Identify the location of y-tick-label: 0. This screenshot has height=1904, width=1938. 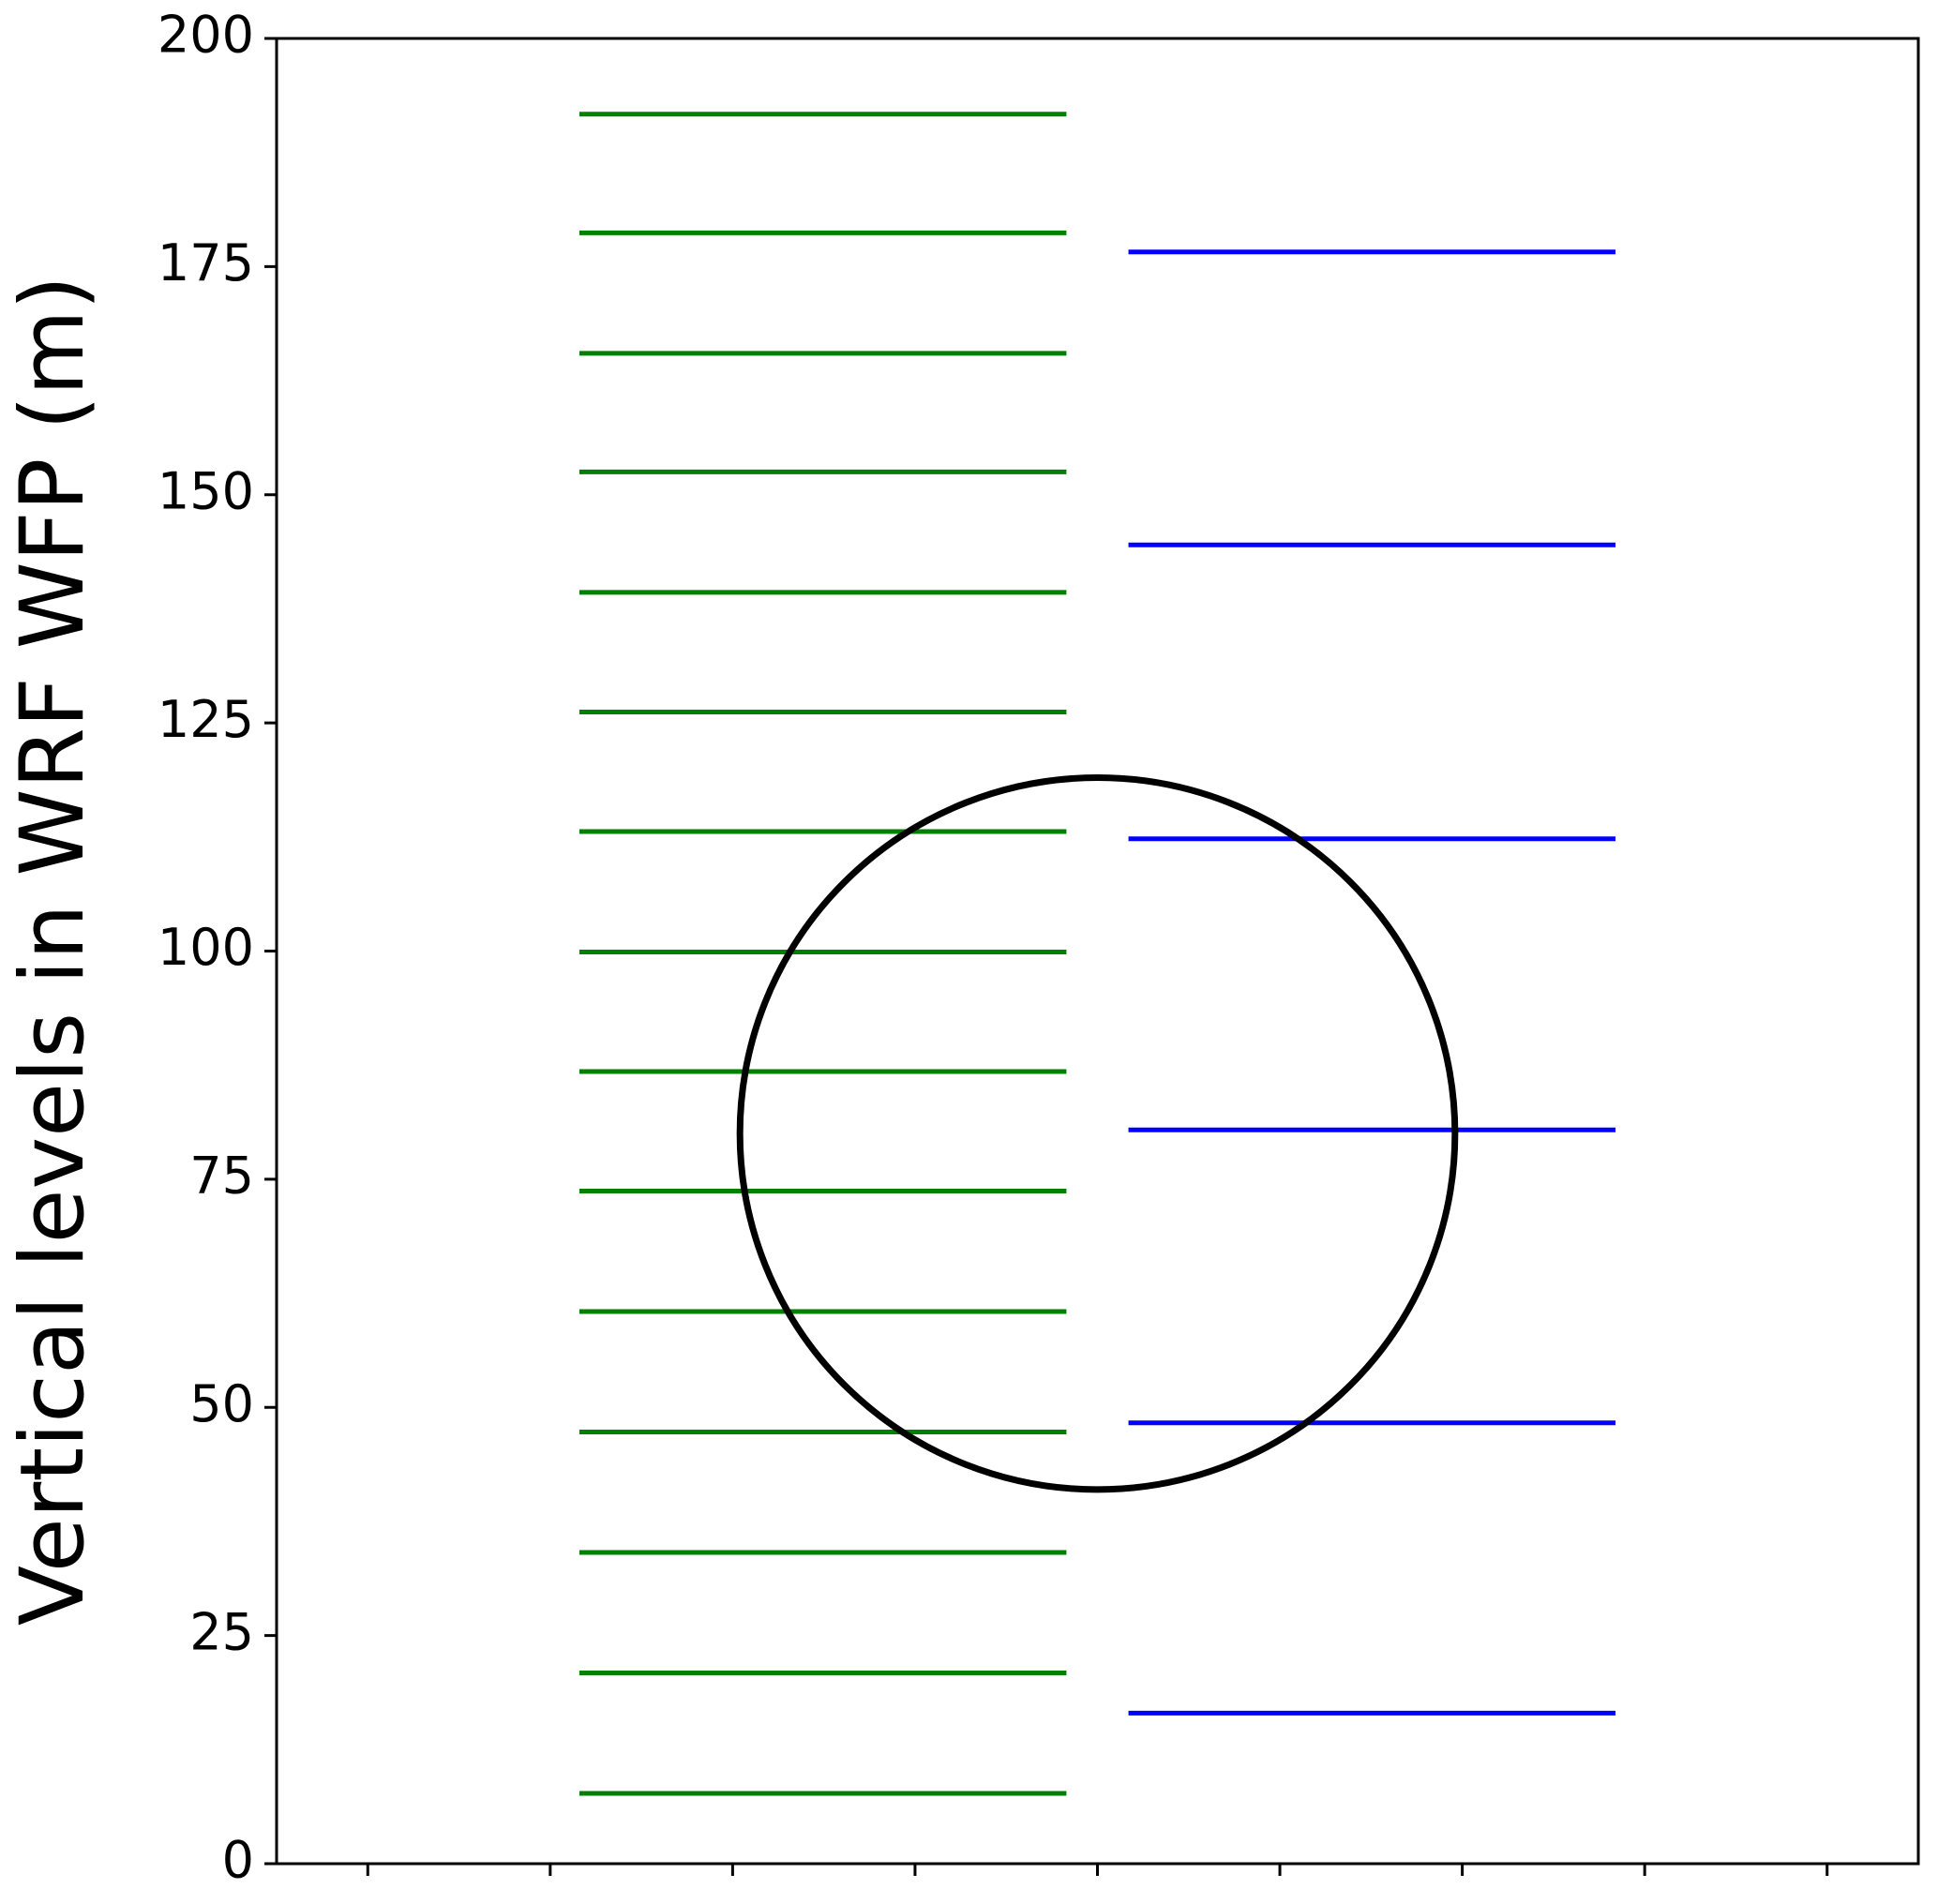
(238, 1860).